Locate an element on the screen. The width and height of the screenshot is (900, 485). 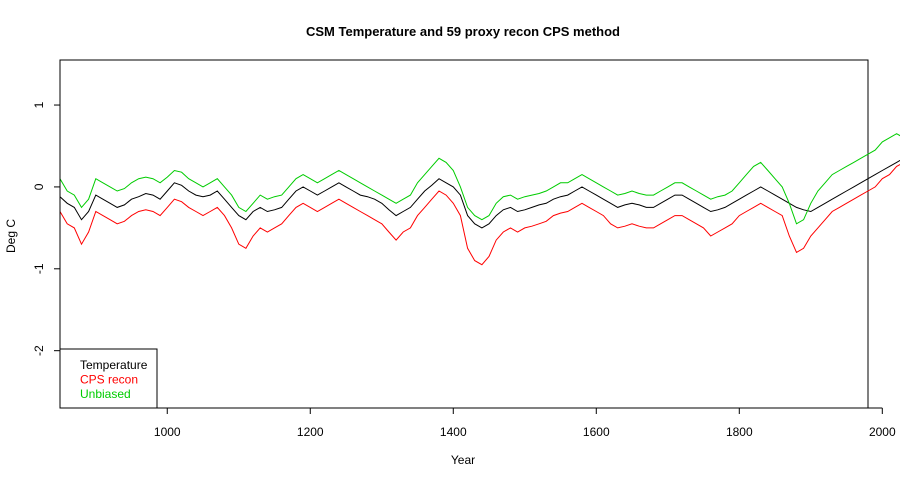
x-axis: 1000 1200 1400 1600 1800 2000 is located at coordinates (525, 423).